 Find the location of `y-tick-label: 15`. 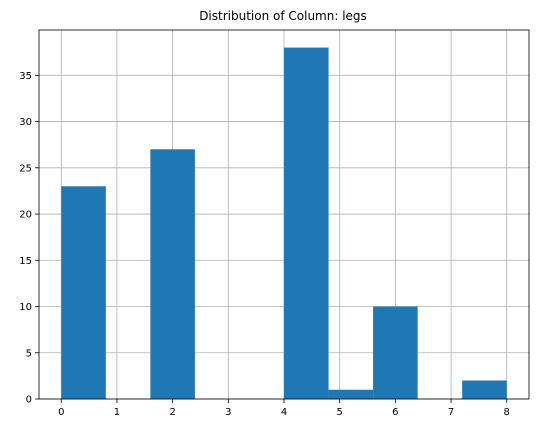

y-tick-label: 15 is located at coordinates (25, 261).